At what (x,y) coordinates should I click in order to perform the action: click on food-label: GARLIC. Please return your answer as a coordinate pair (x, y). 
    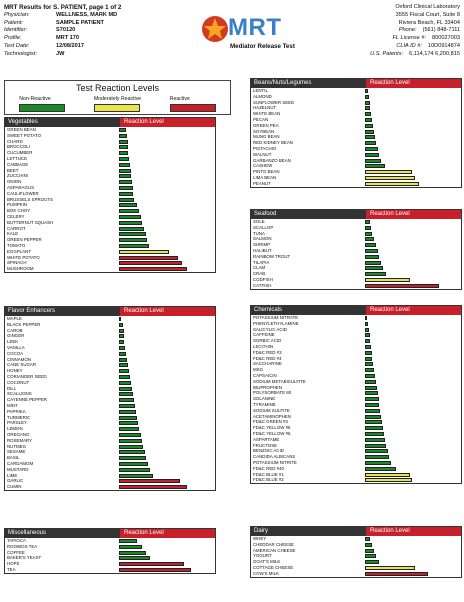
    Looking at the image, I should click on (15, 481).